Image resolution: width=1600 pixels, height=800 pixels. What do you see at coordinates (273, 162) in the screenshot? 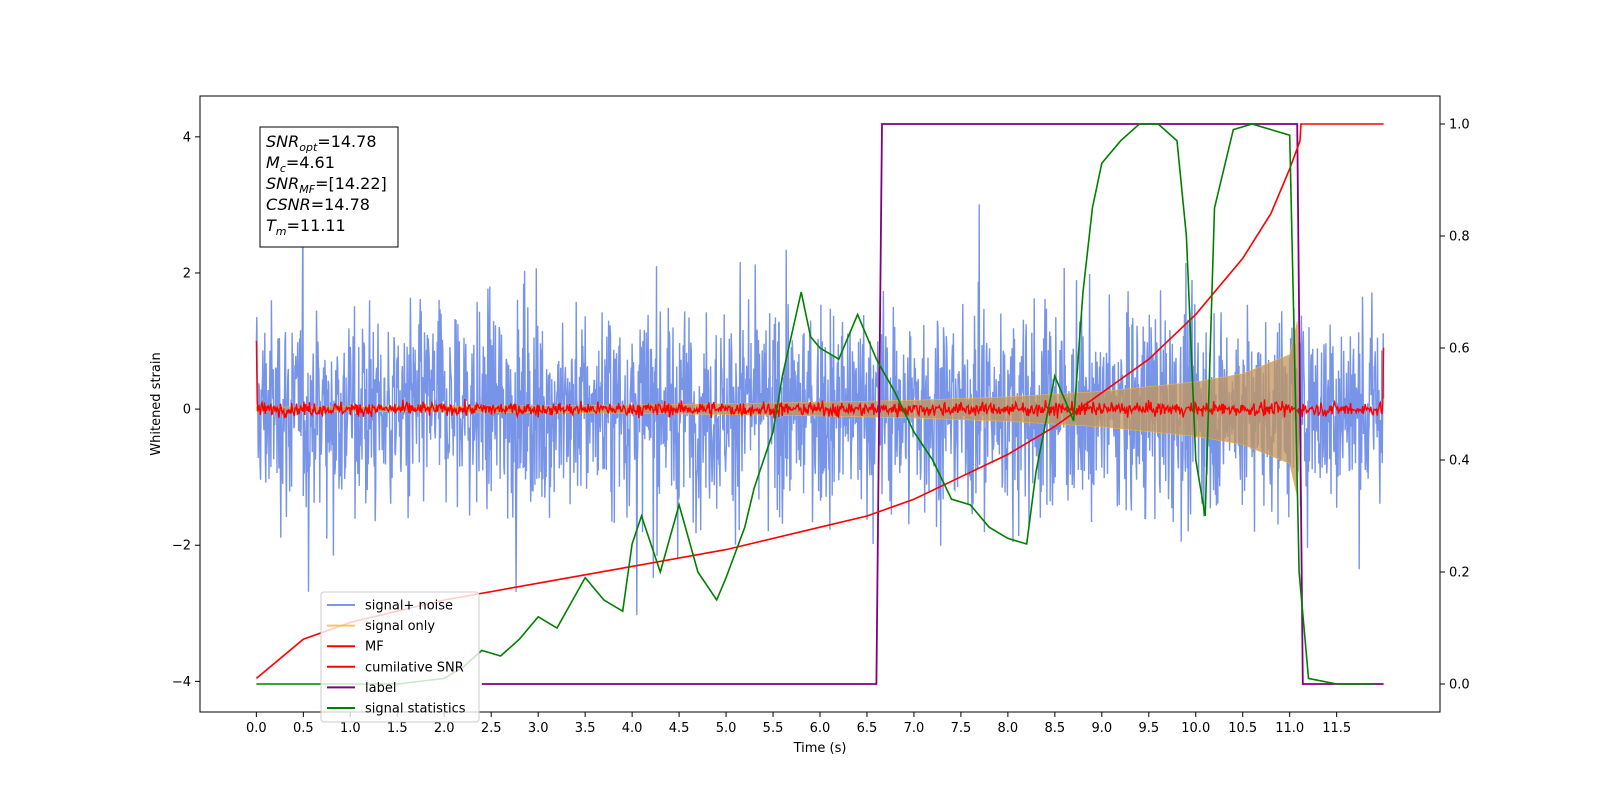
I see `annotation-symbol: M` at bounding box center [273, 162].